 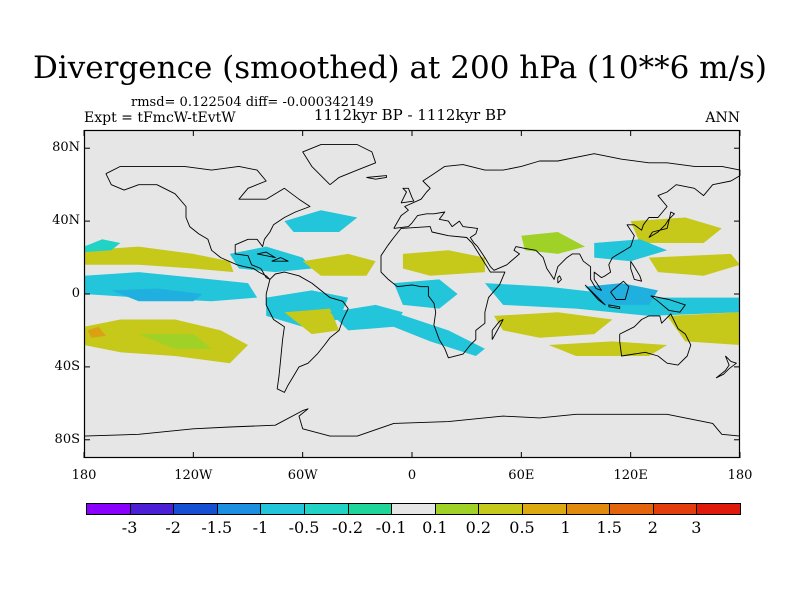 What do you see at coordinates (434, 334) in the screenshot?
I see `anomaly-s-atl-band` at bounding box center [434, 334].